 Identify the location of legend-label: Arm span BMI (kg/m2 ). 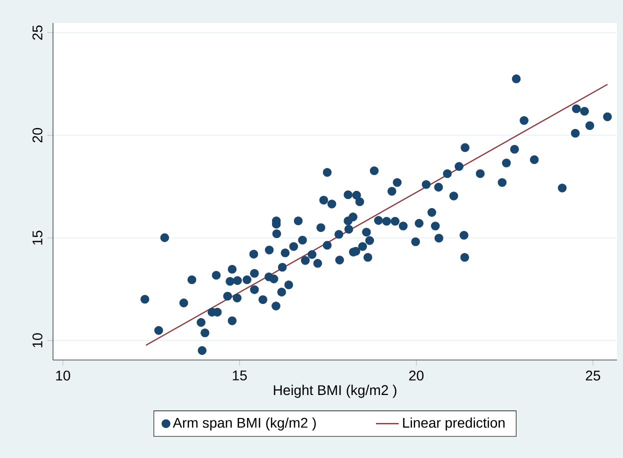
(244, 424).